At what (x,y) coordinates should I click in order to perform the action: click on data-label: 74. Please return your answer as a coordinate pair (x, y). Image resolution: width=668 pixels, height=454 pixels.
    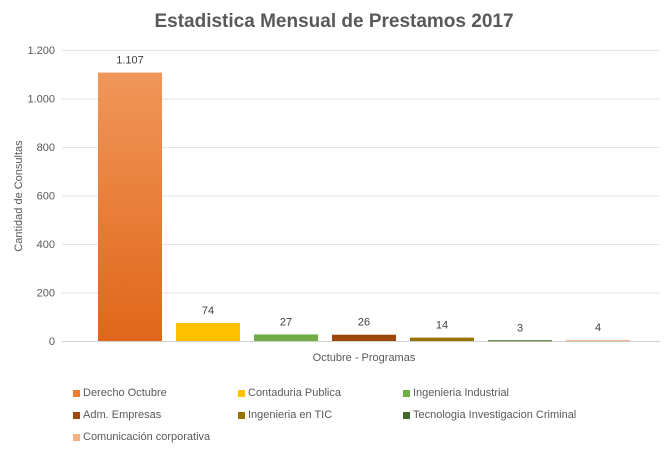
    Looking at the image, I should click on (208, 311).